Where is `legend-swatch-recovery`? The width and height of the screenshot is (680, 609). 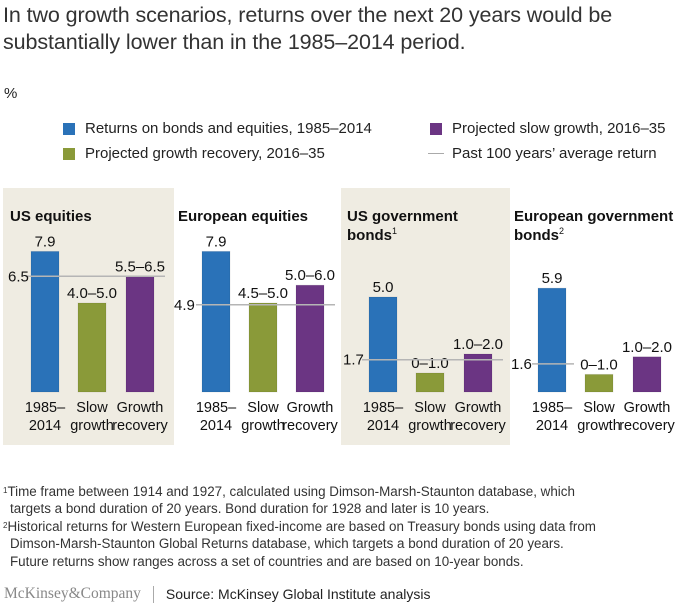
legend-swatch-recovery is located at coordinates (69, 153).